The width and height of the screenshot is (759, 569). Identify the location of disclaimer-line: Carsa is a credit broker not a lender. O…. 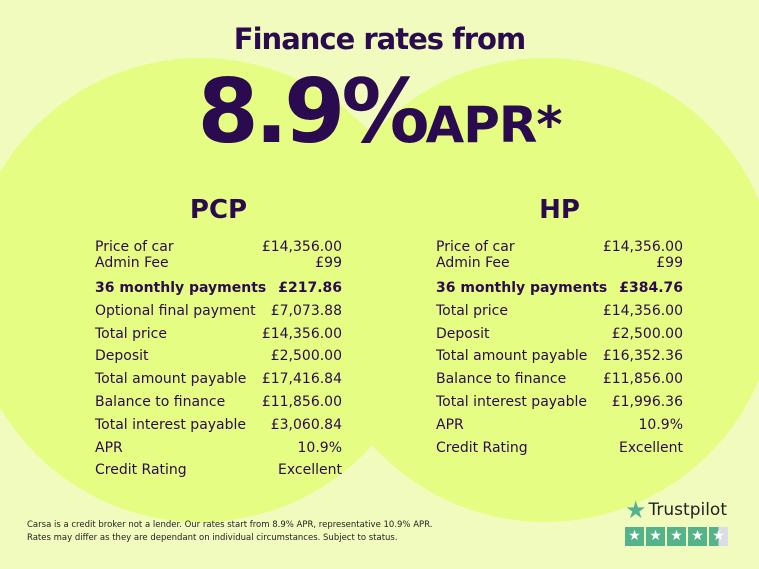
(230, 525).